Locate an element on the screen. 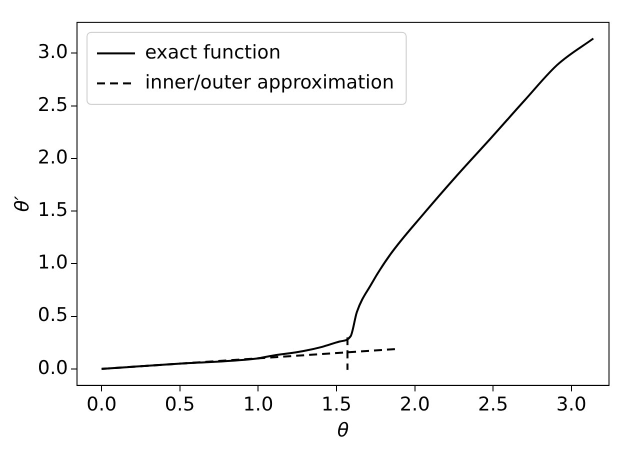  y-tick-label: 0.0 is located at coordinates (53, 367).